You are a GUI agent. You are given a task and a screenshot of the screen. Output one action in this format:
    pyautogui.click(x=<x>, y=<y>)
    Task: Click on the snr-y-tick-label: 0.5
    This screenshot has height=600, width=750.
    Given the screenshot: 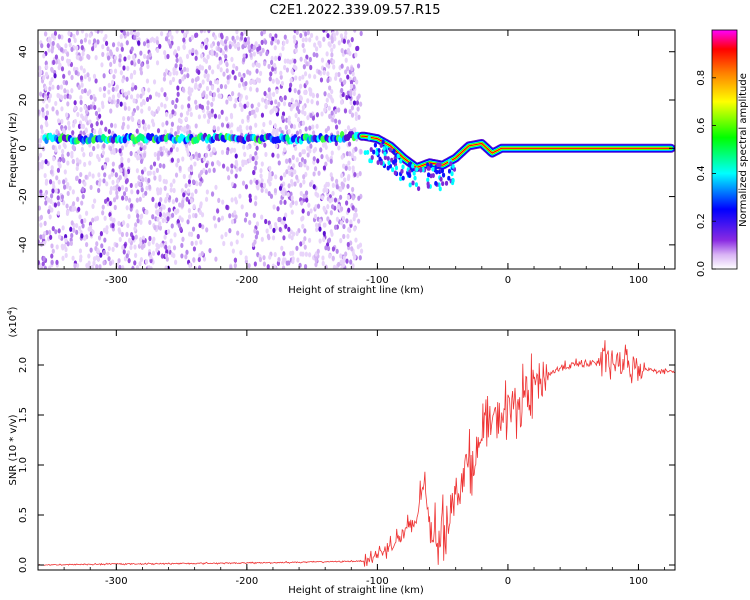 What is the action you would take?
    pyautogui.click(x=23, y=515)
    